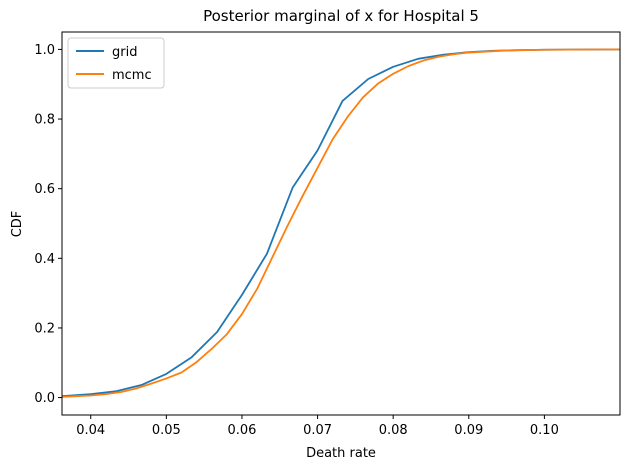 This screenshot has width=630, height=475. Describe the element at coordinates (241, 430) in the screenshot. I see `x-tick-label: 0.06` at that location.